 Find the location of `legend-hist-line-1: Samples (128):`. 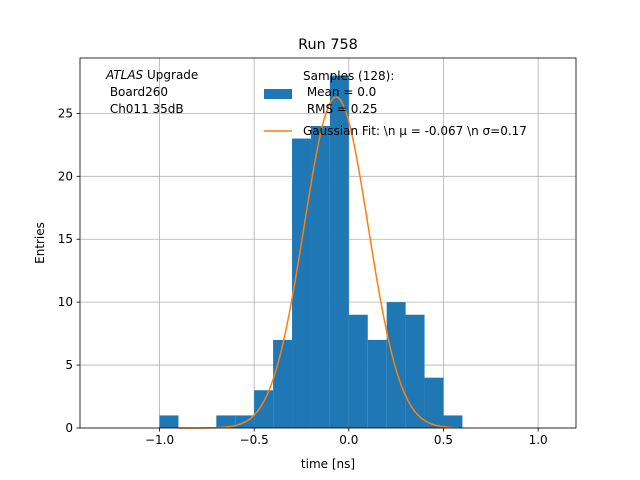

legend-hist-line-1: Samples (128): is located at coordinates (348, 76).